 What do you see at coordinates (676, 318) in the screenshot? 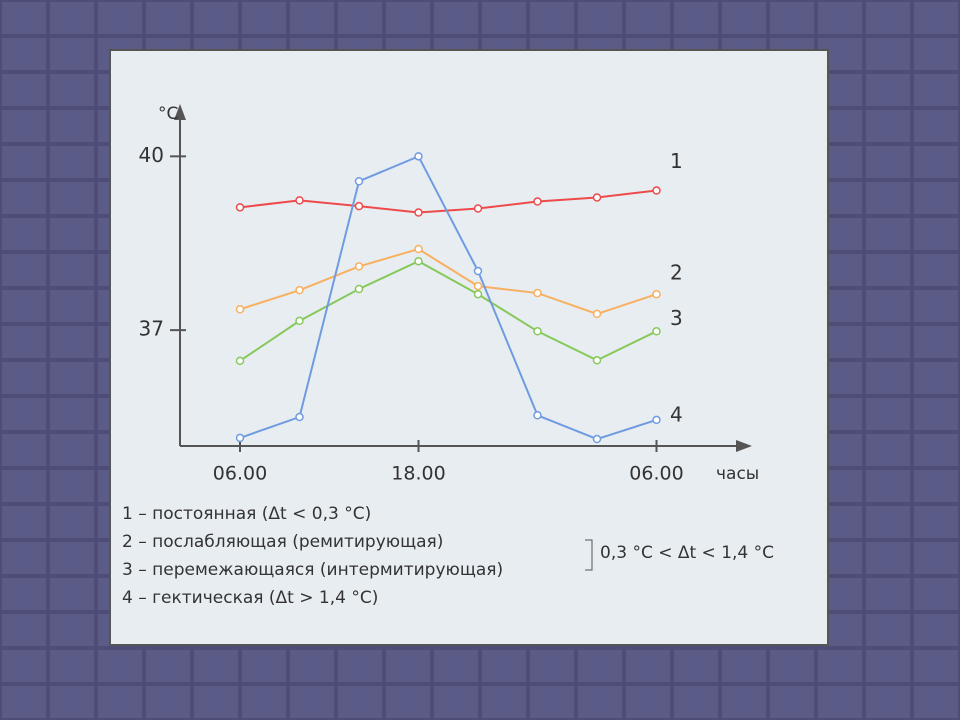
I see `series-label: 3` at bounding box center [676, 318].